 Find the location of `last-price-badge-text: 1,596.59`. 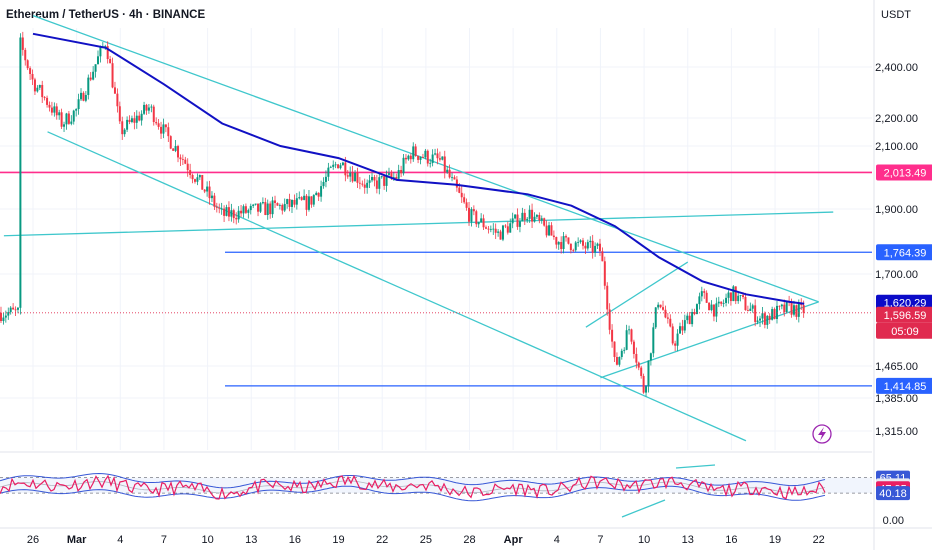

last-price-badge-text: 1,596.59 is located at coordinates (905, 316).